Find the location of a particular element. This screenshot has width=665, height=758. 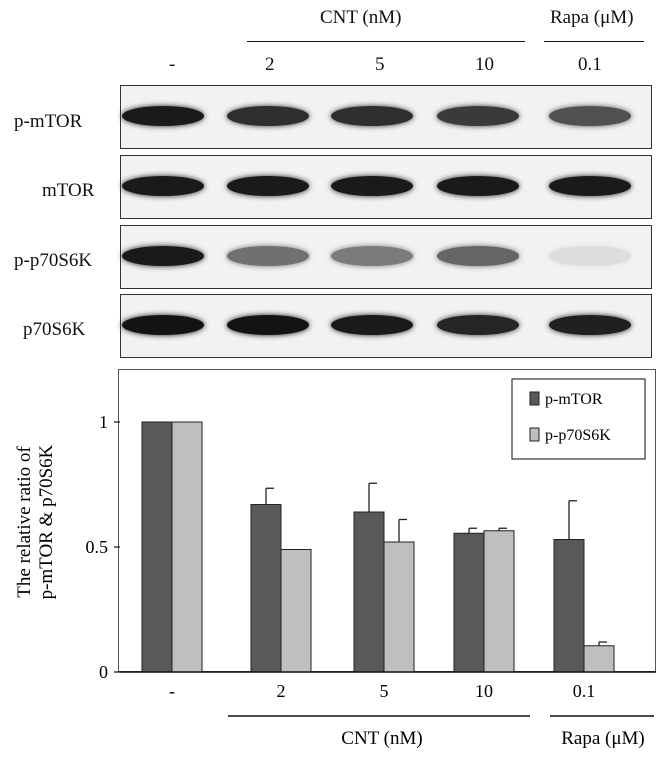

rapa-group-label: Rapa (μM) is located at coordinates (603, 738).